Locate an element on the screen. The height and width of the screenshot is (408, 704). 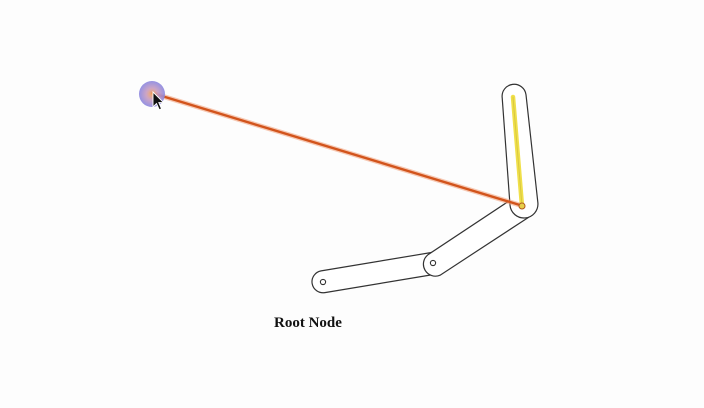
end-effector-joint is located at coordinates (522, 206).